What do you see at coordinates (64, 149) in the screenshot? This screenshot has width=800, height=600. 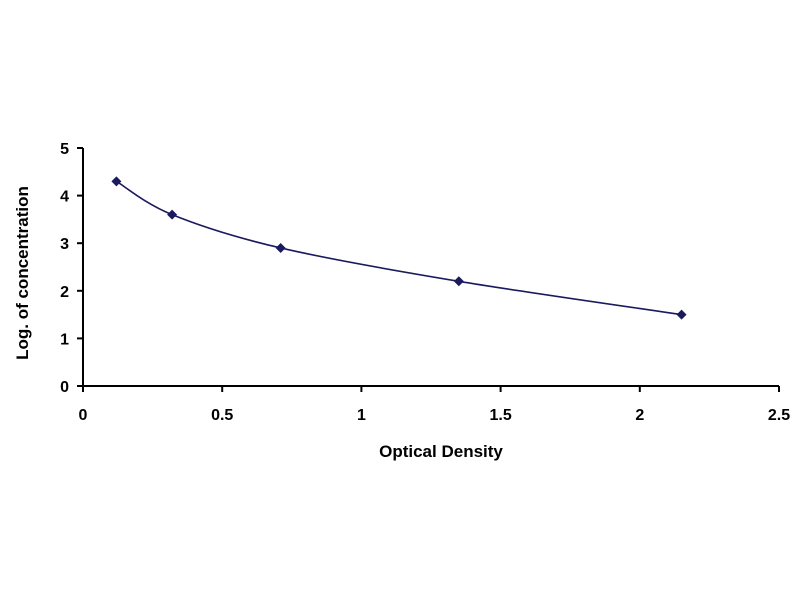 I see `y-tick-label: 5` at bounding box center [64, 149].